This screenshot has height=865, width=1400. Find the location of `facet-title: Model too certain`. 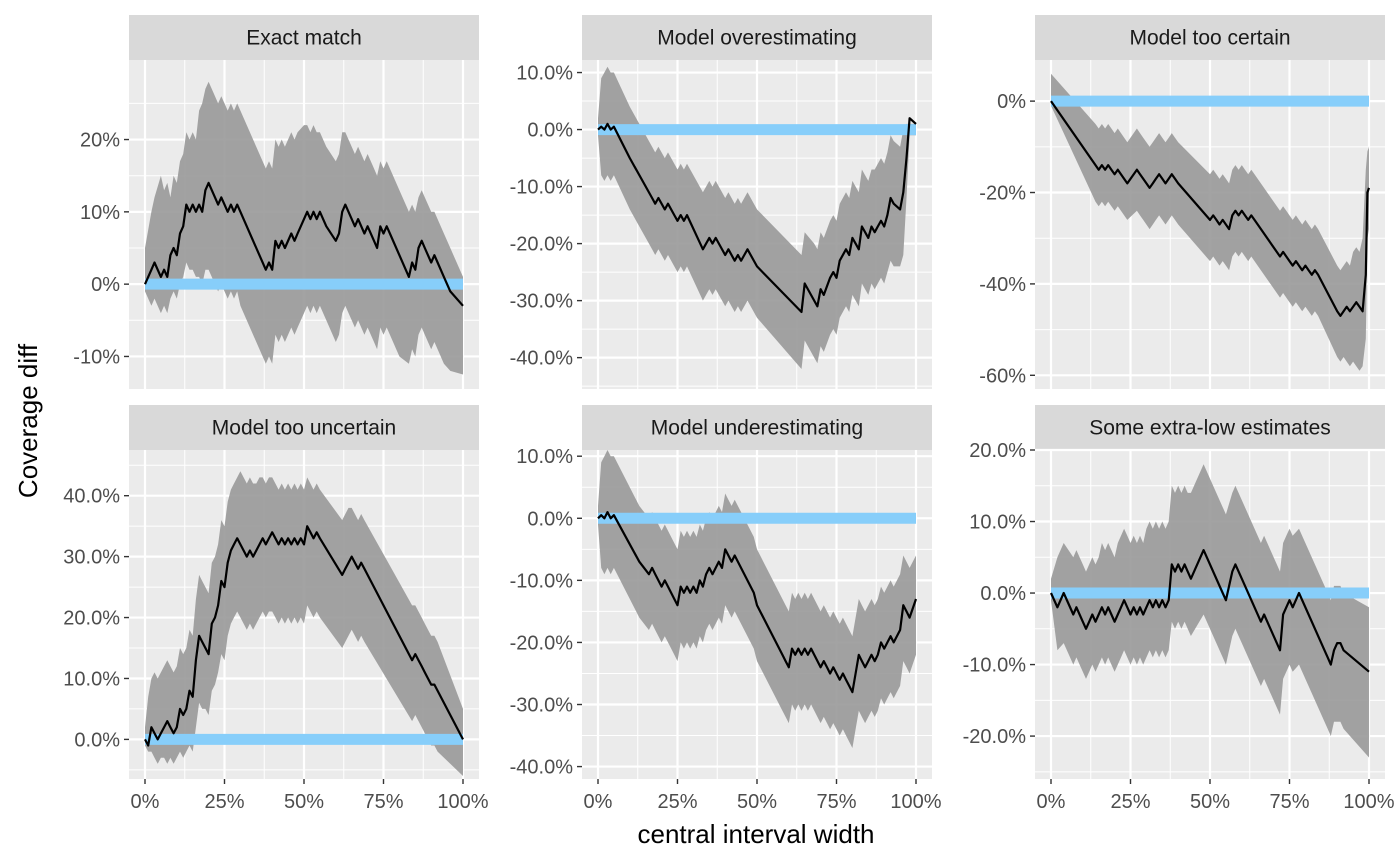

facet-title: Model too certain is located at coordinates (1209, 38).